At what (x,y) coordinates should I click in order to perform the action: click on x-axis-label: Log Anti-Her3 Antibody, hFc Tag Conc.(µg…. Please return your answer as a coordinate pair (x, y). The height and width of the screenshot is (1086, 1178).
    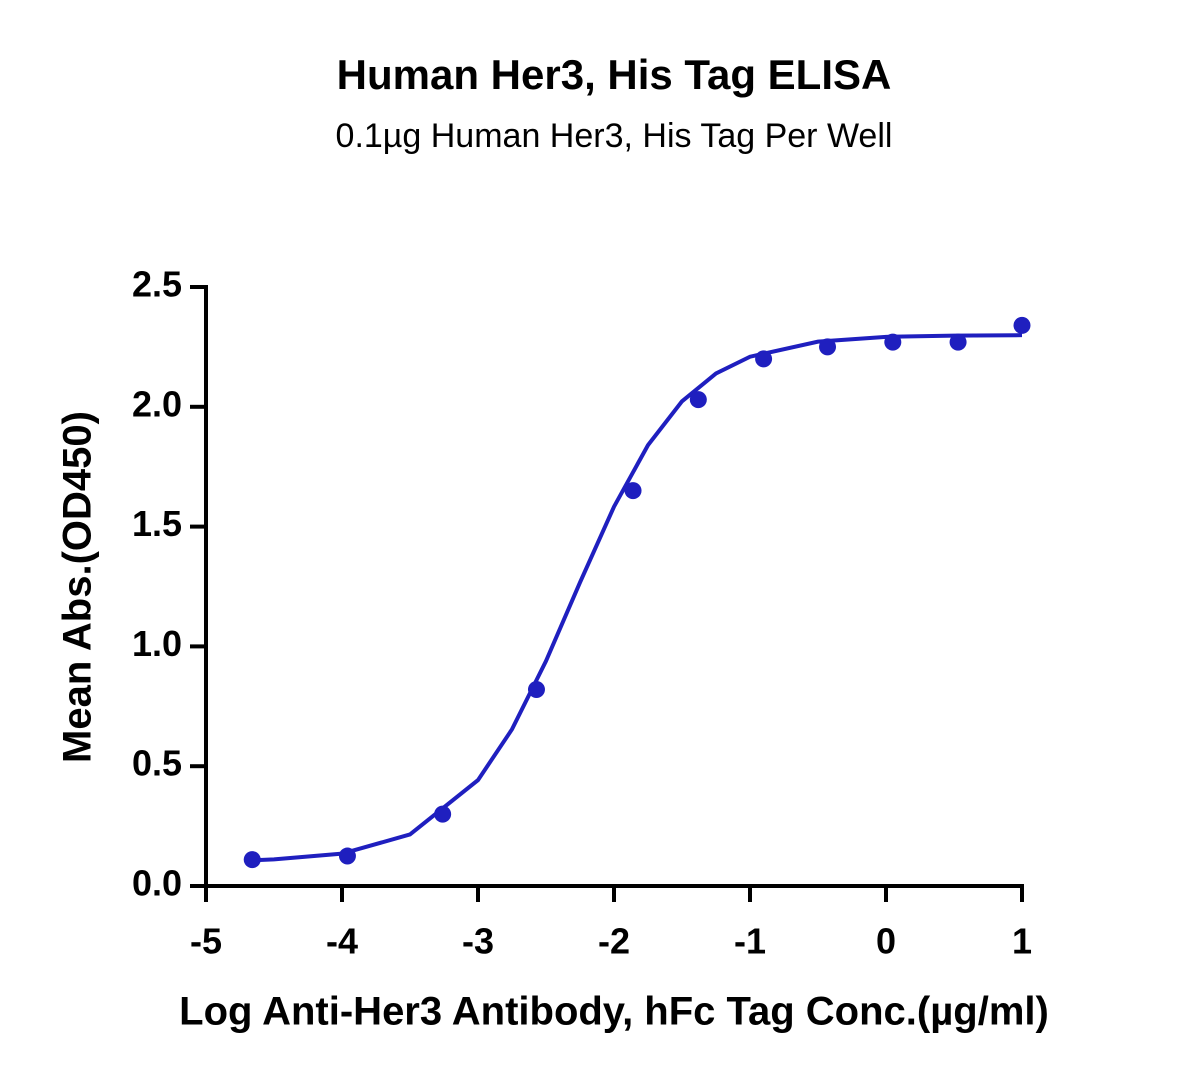
    Looking at the image, I should click on (614, 1012).